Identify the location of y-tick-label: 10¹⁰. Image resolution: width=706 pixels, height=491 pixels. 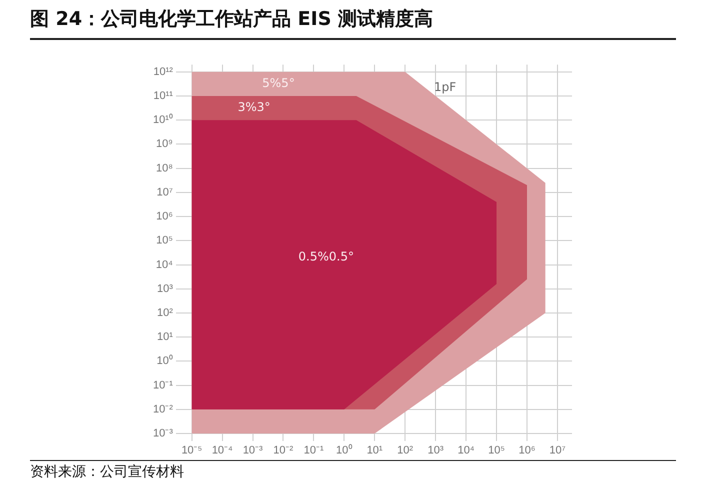
(162, 119).